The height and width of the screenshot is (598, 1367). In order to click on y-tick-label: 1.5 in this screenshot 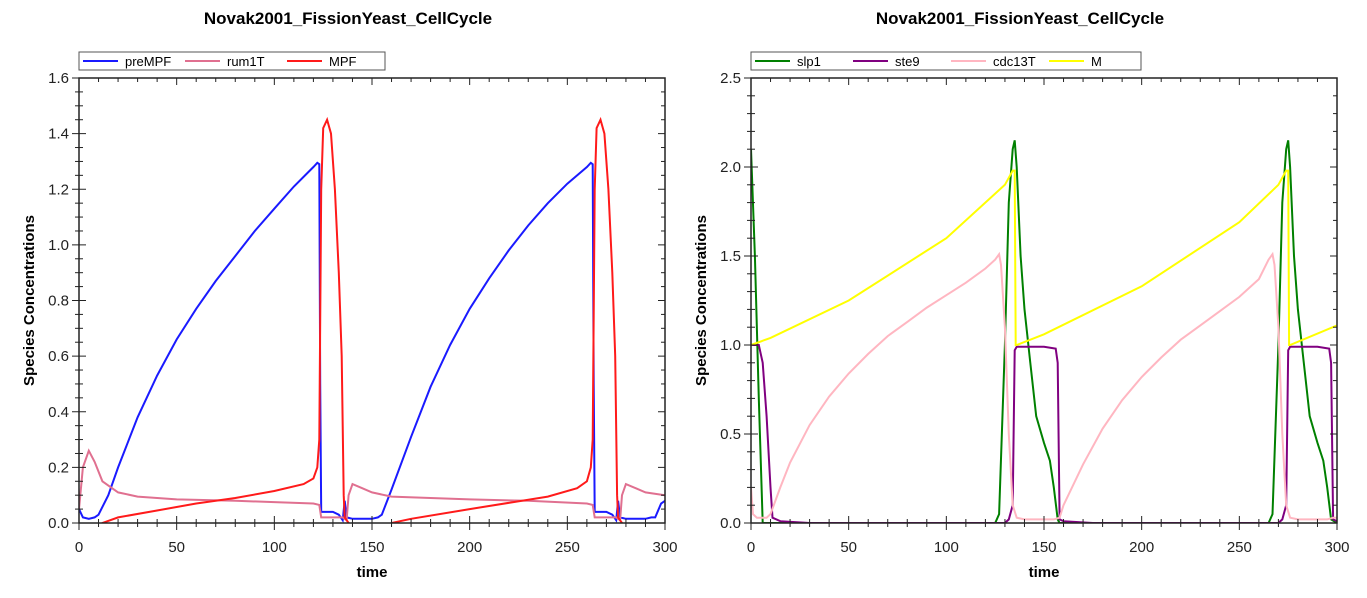, I will do `click(730, 256)`.